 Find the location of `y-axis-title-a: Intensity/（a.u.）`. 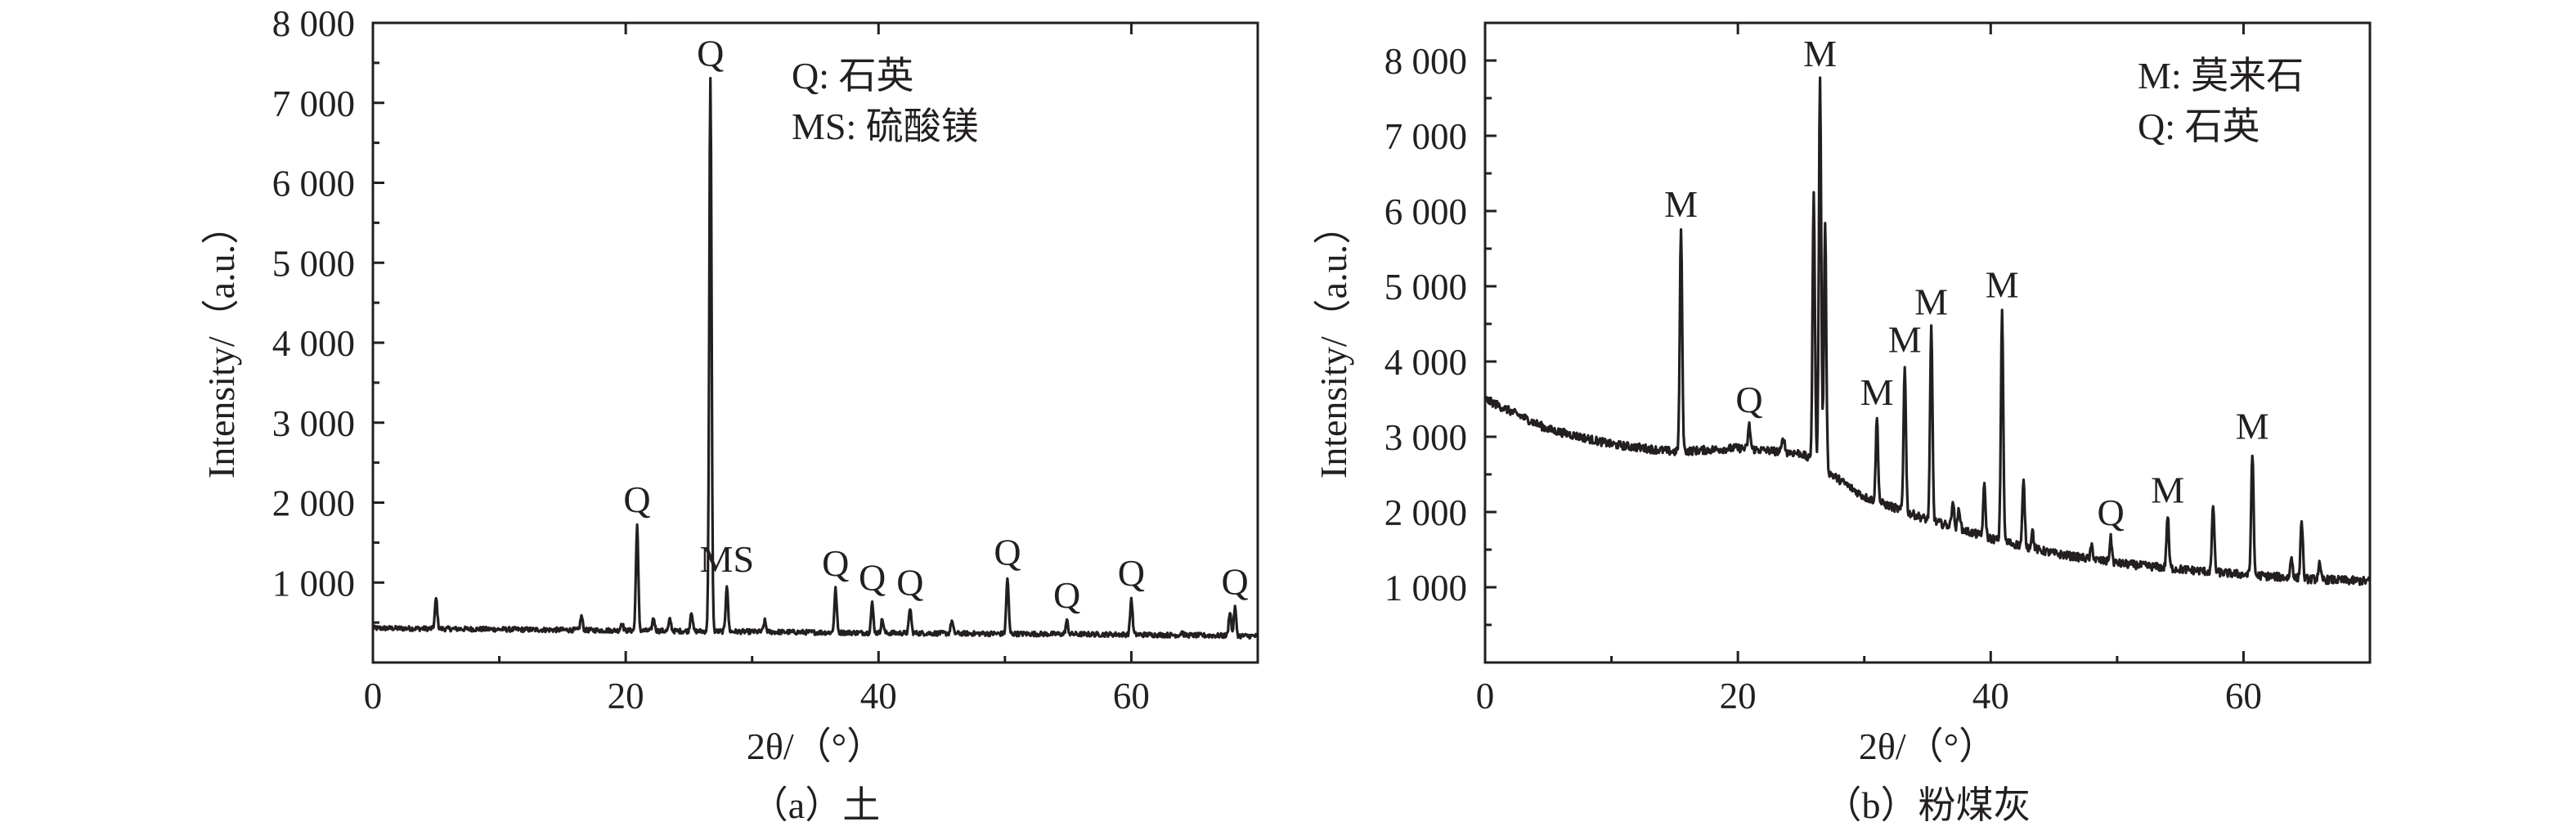

y-axis-title-a: Intensity/（a.u.） is located at coordinates (221, 342).